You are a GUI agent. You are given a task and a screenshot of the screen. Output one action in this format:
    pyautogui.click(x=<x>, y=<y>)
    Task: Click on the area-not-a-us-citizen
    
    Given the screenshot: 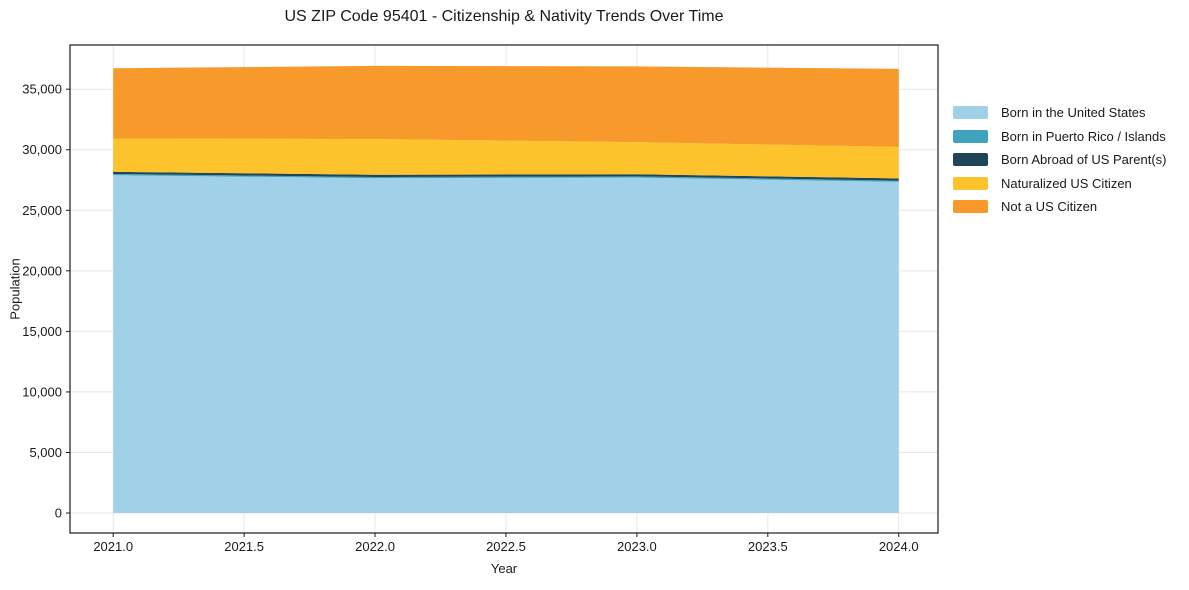 What is the action you would take?
    pyautogui.click(x=506, y=106)
    